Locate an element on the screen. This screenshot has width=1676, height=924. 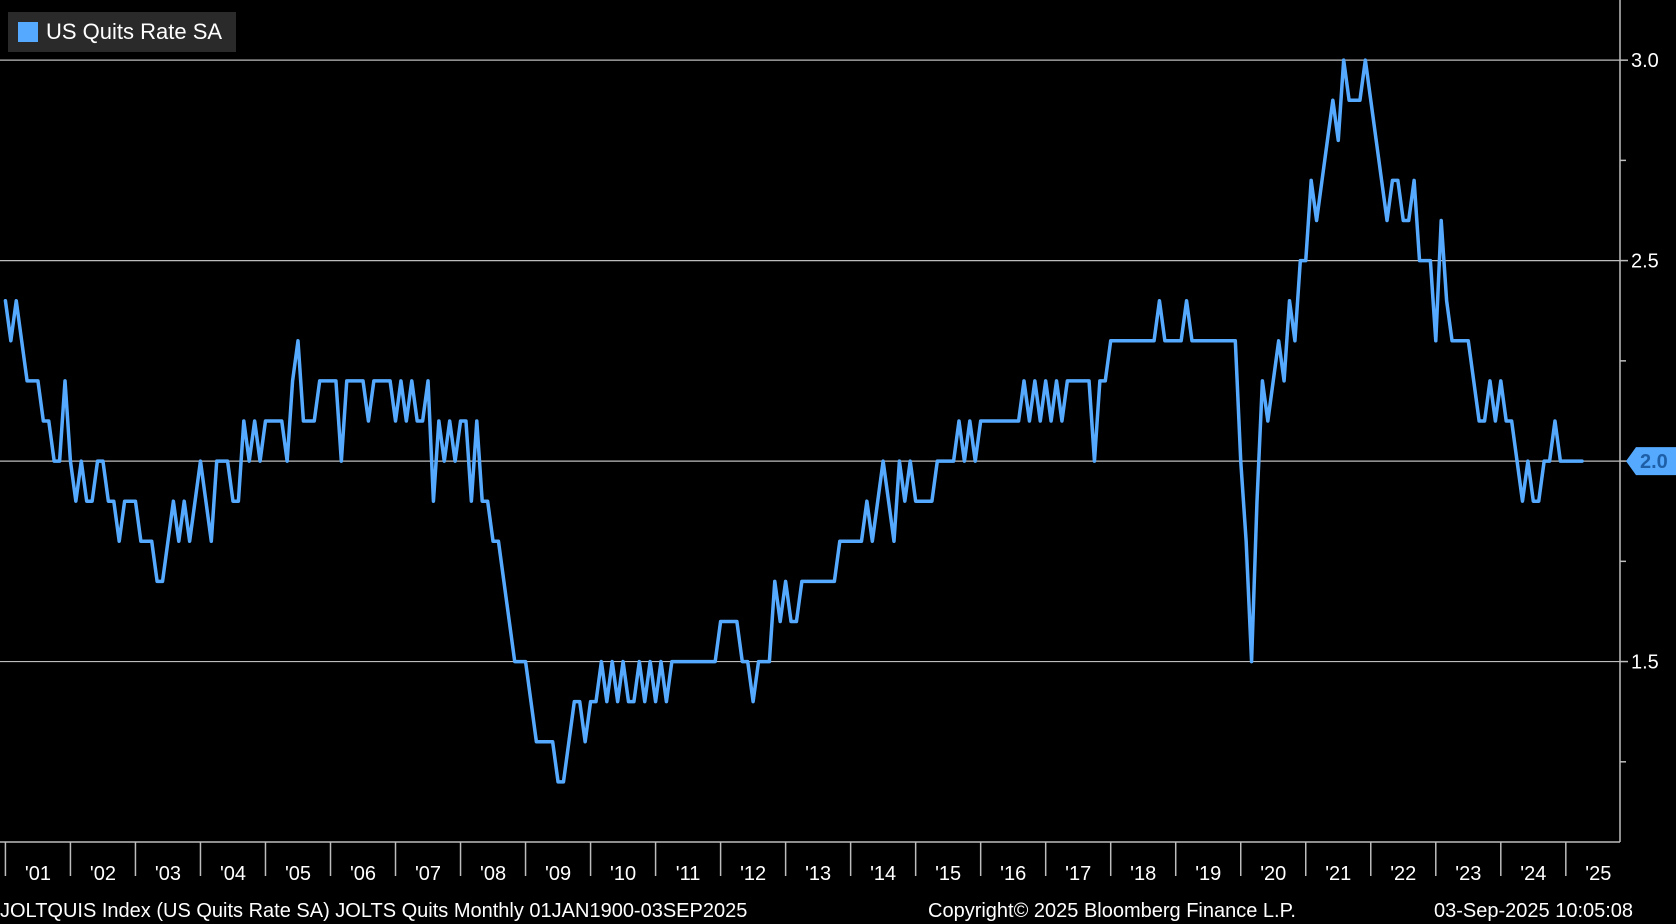
xtick-label: '01 is located at coordinates (38, 874).